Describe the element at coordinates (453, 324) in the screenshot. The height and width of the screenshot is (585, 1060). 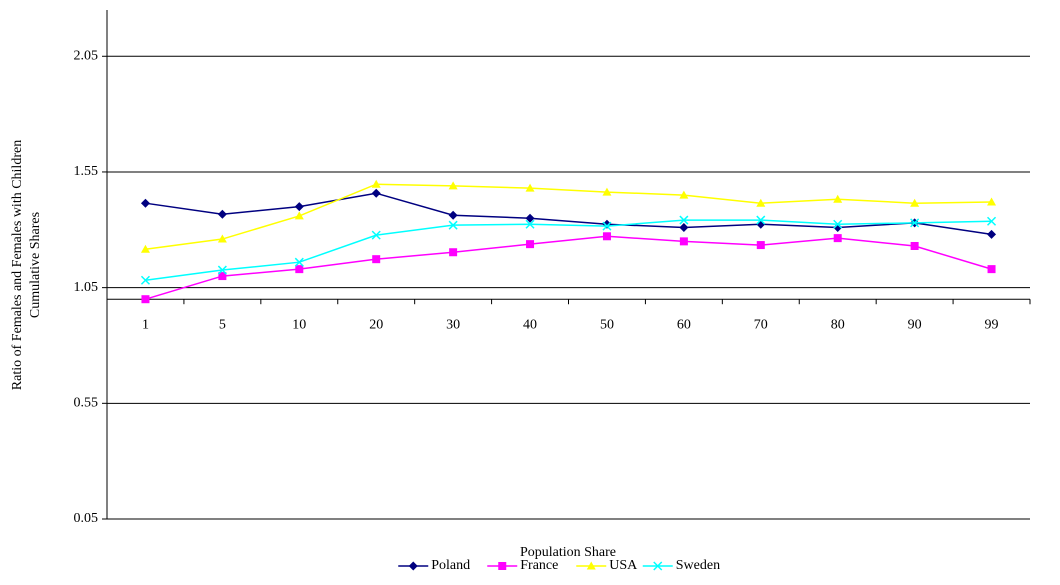
I see `x-tick-label: 30` at that location.